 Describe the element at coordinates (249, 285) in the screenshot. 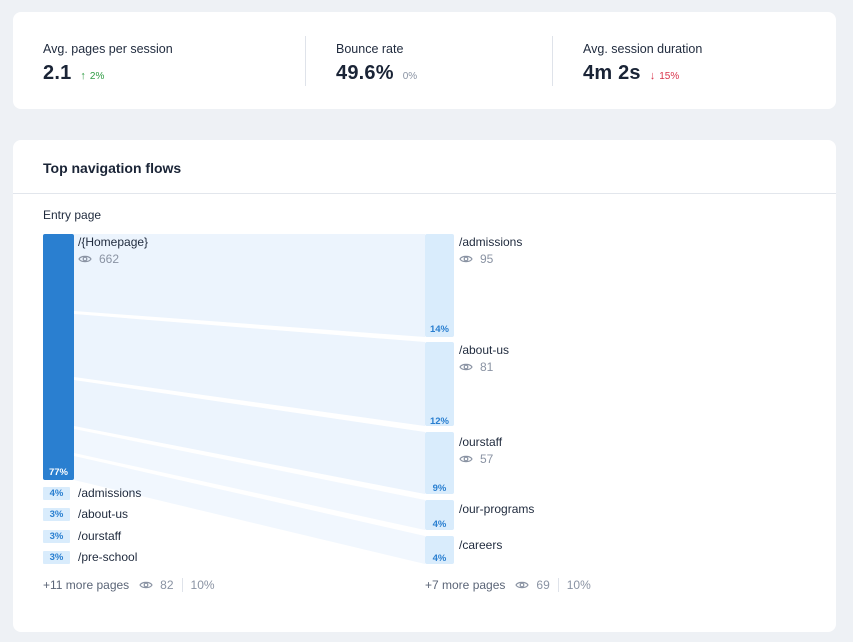

I see `flow-band-admissions` at that location.